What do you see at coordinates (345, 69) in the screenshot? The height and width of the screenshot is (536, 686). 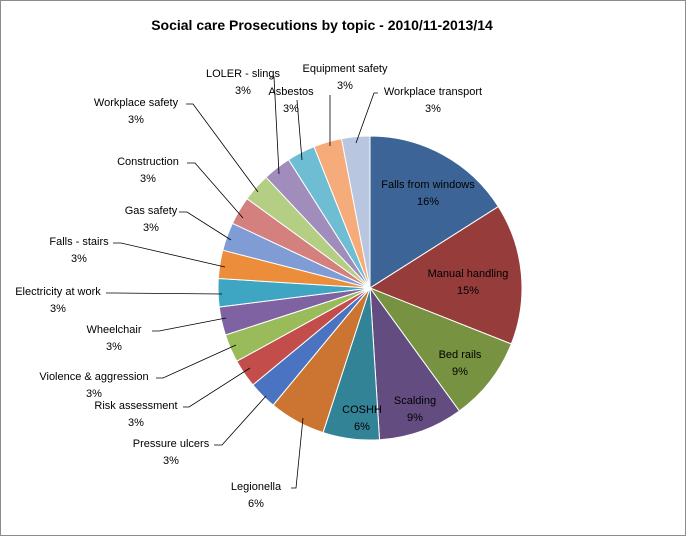 I see `slice-category-label: Equipment safety` at bounding box center [345, 69].